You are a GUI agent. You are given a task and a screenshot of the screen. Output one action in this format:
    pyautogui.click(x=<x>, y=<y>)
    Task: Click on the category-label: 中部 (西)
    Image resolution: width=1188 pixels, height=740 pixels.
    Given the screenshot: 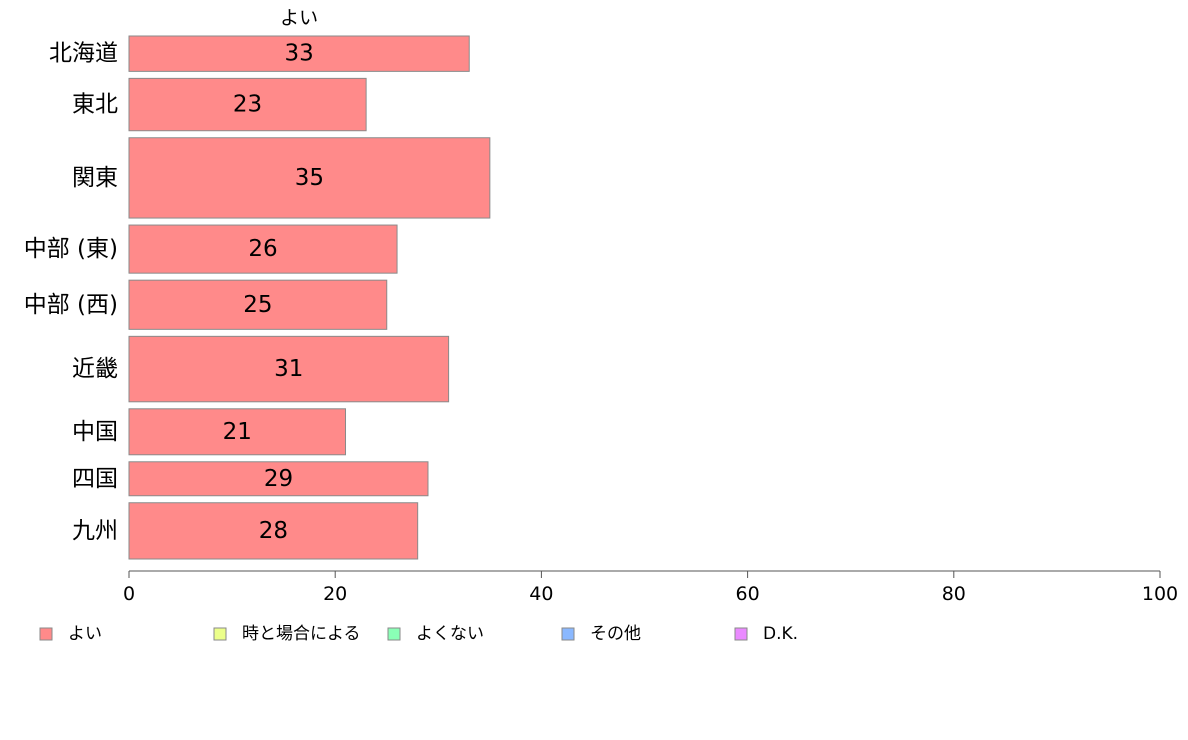 What is the action you would take?
    pyautogui.click(x=71, y=305)
    